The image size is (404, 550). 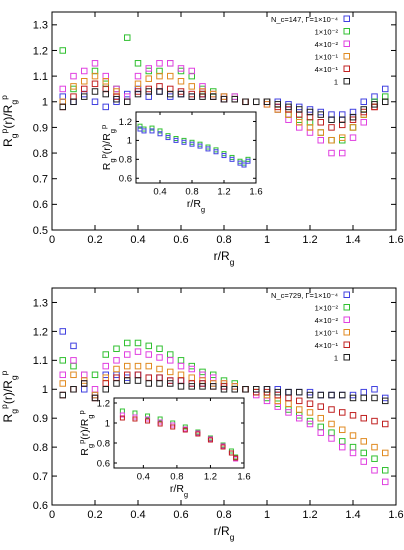 What do you see at coordinates (336, 82) in the screenshot?
I see `legend-entry: 1` at bounding box center [336, 82].